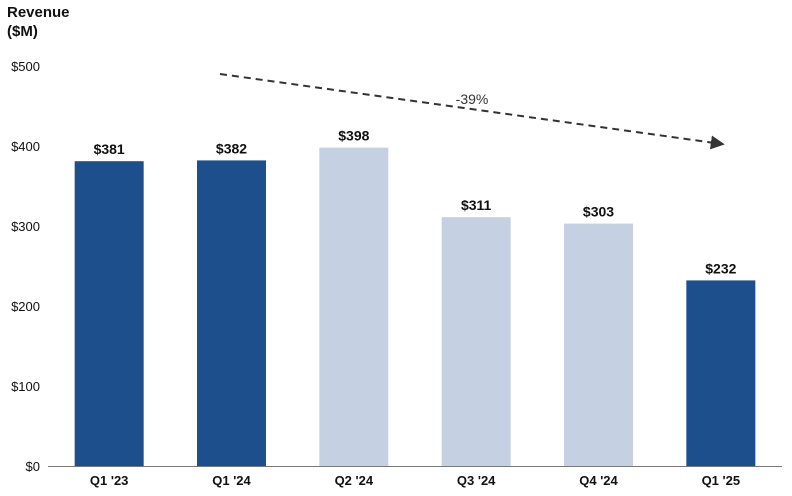  What do you see at coordinates (472, 111) in the screenshot?
I see `trend-arrow` at bounding box center [472, 111].